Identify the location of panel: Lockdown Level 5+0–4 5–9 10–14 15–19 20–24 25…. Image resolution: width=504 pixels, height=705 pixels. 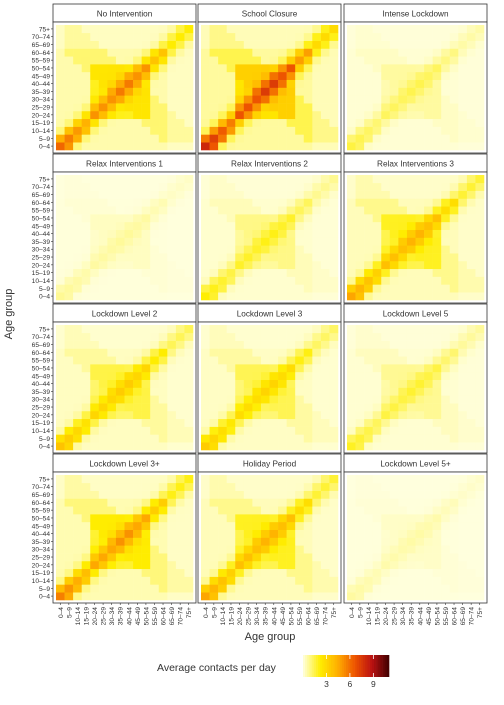
(415, 539).